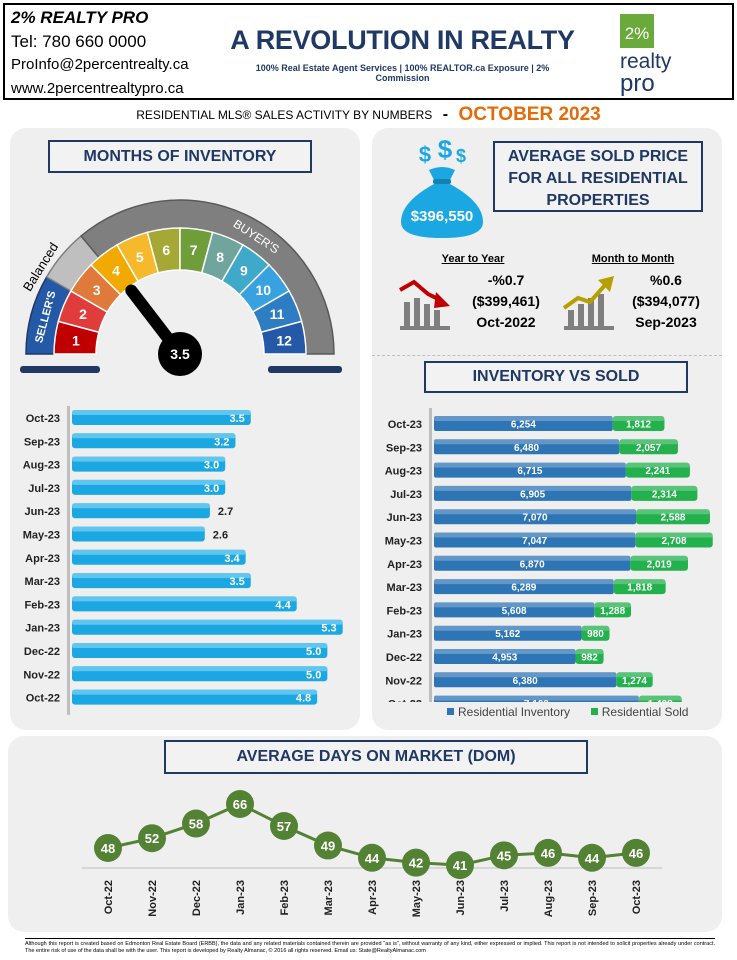 This screenshot has height=960, width=737. I want to click on gauge-segment-label: 12, so click(284, 340).